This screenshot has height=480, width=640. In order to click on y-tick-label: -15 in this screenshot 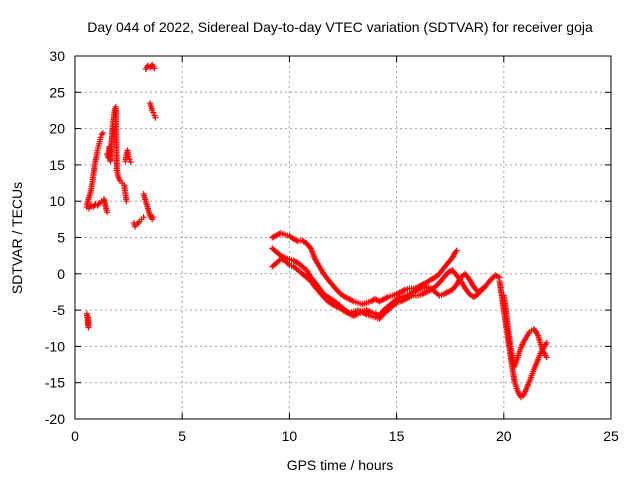, I will do `click(55, 383)`.